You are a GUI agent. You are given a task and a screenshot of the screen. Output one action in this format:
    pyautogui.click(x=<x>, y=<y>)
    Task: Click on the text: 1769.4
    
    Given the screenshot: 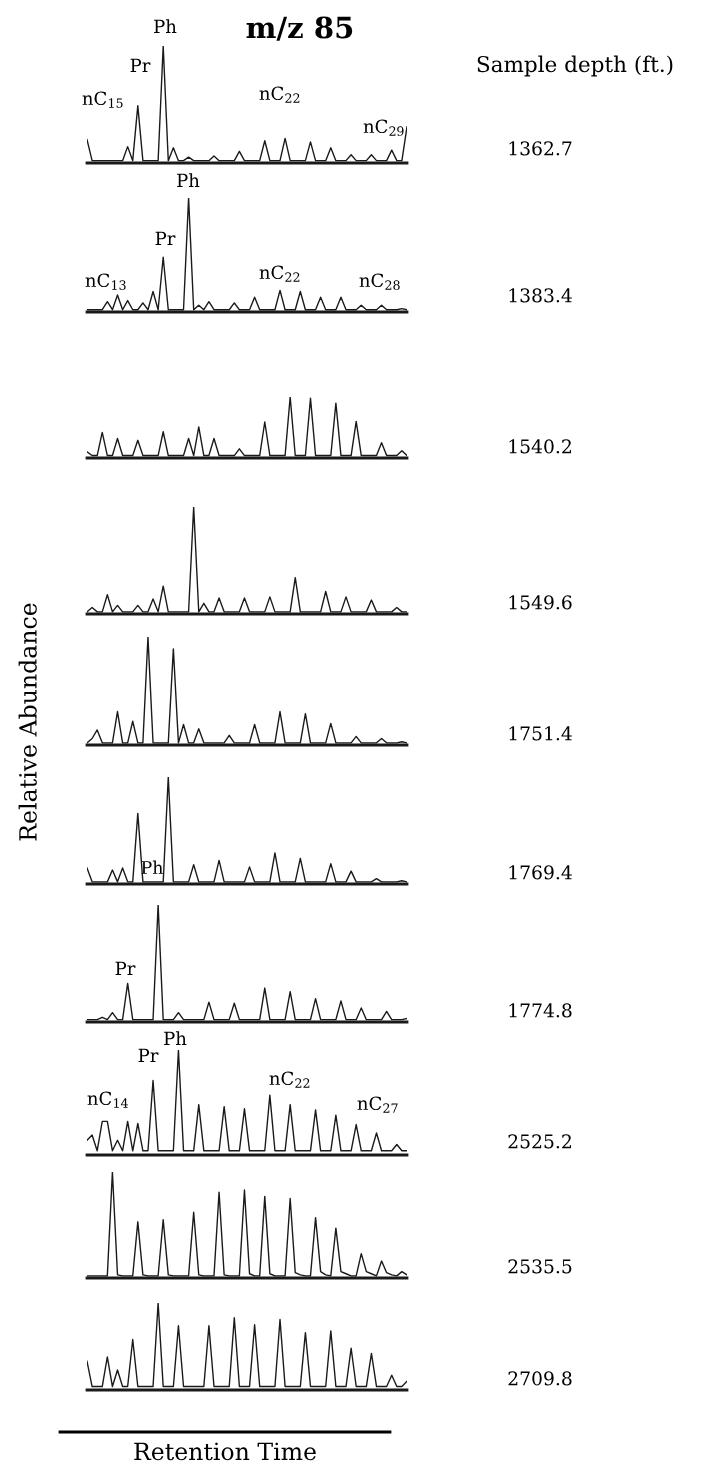 What is the action you would take?
    pyautogui.click(x=540, y=872)
    